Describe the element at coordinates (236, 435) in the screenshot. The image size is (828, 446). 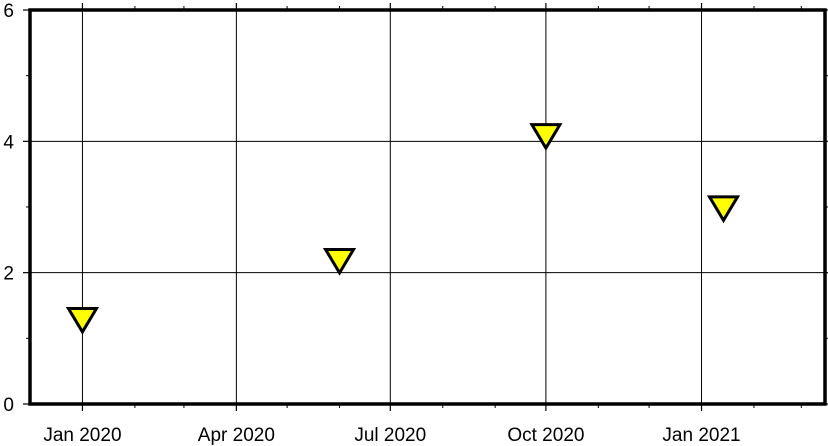
I see `x-tick-label: Apr 2020` at that location.